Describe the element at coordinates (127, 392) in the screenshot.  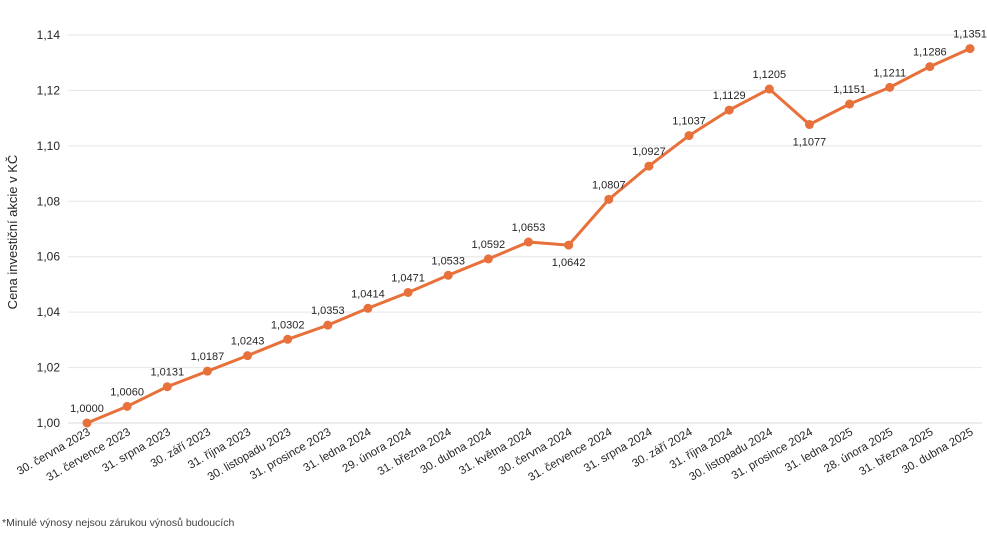
I see `data-label: 1,0060` at that location.